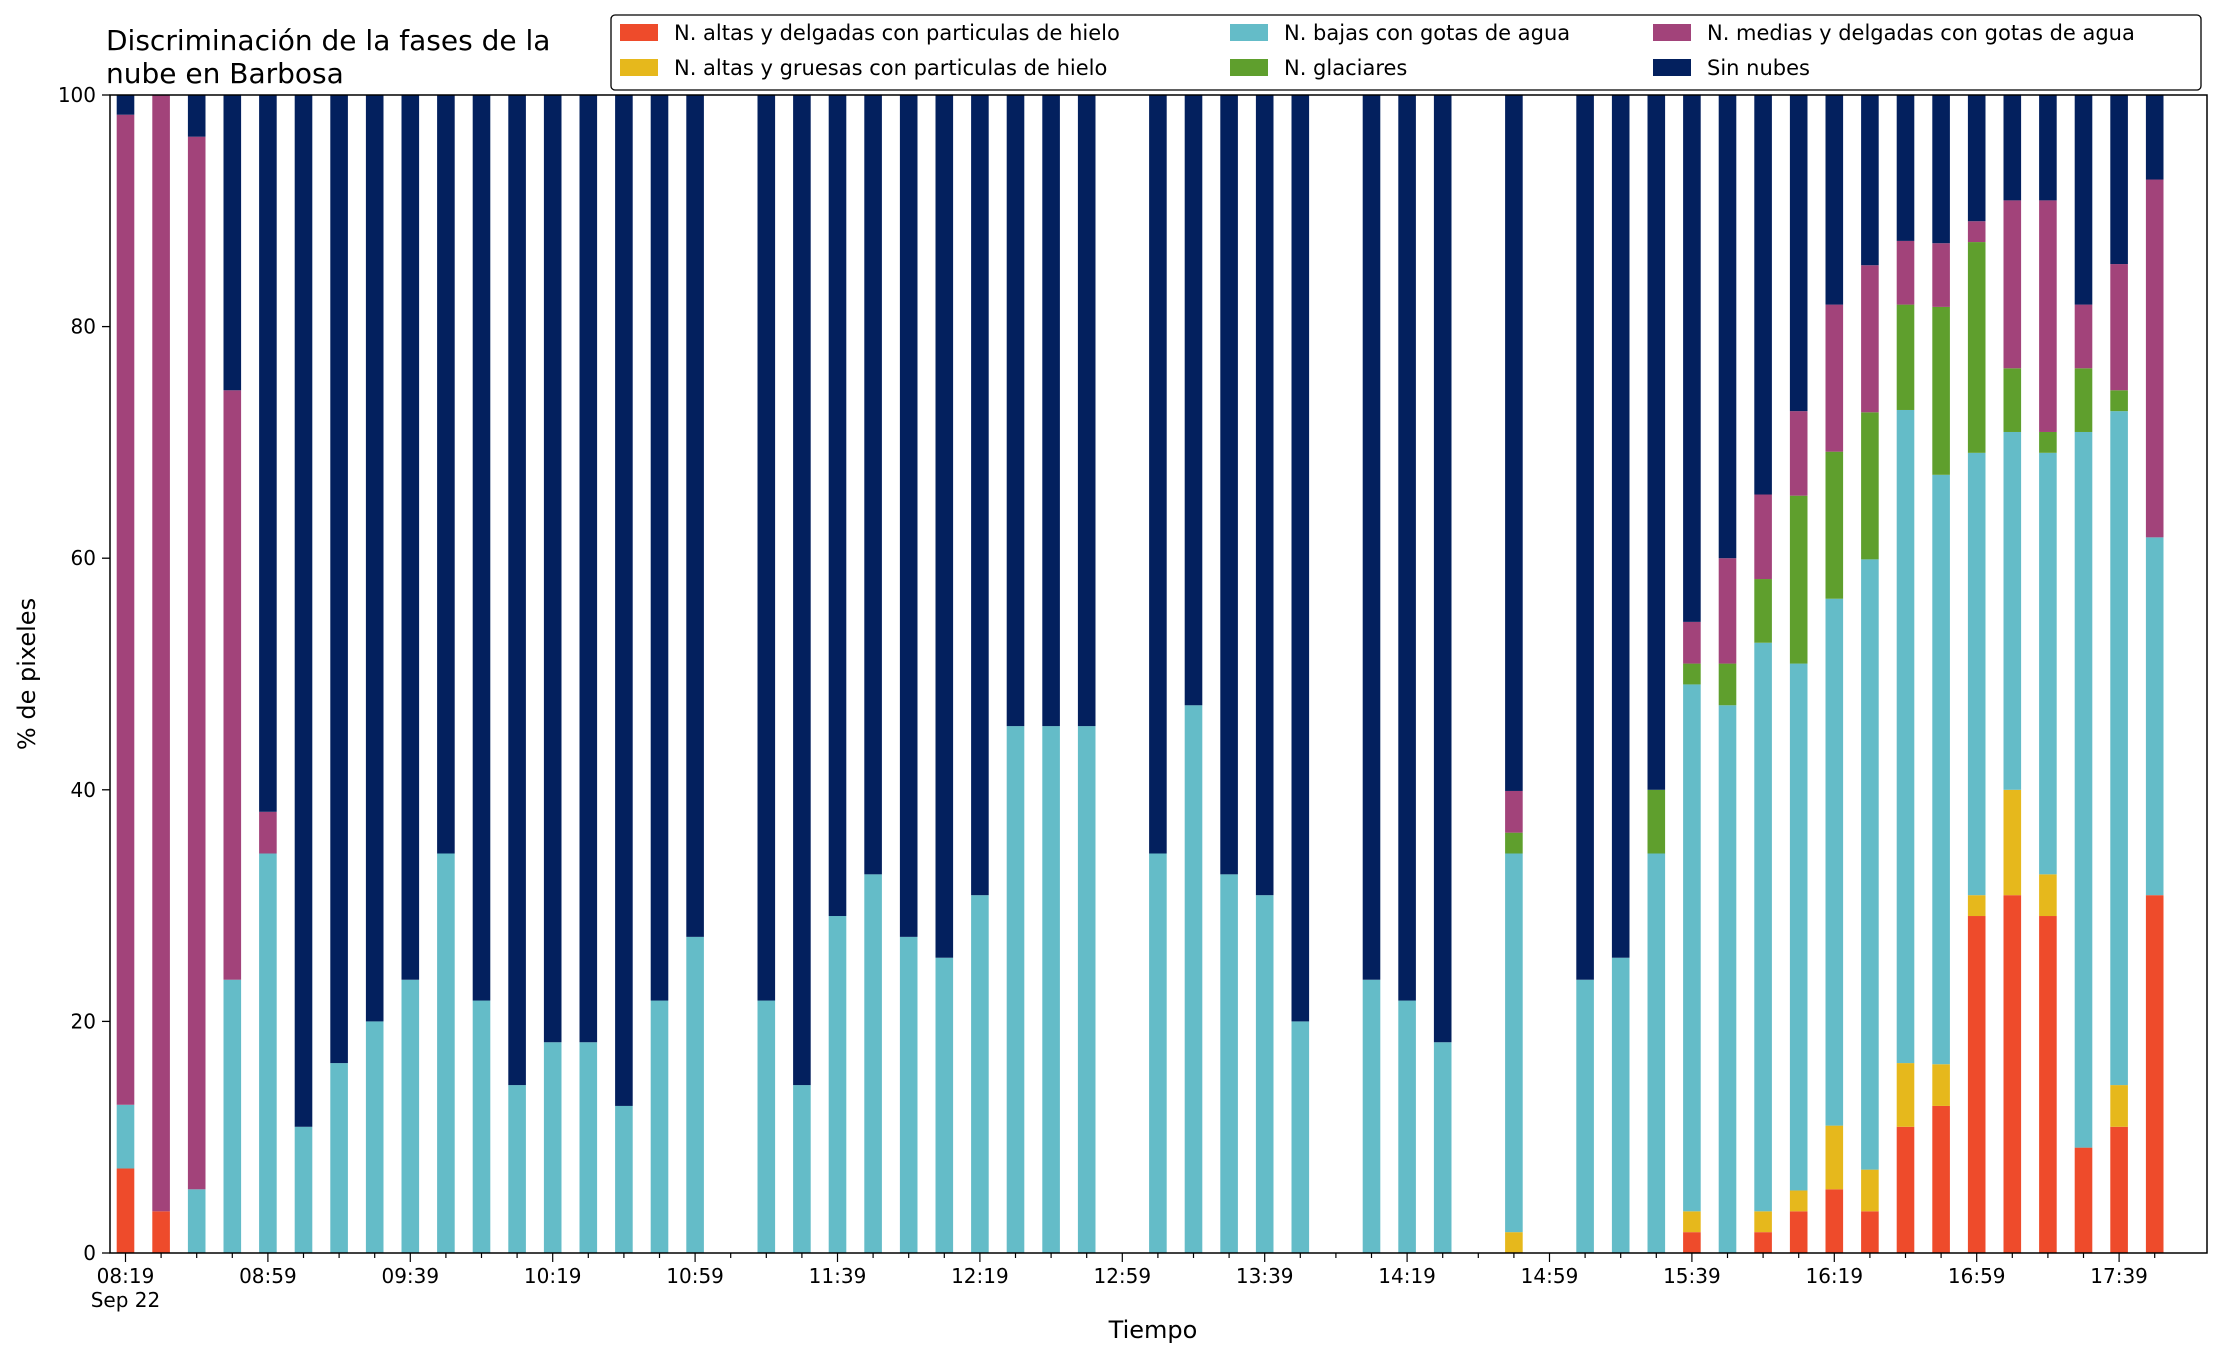  I want to click on y-tick-label-40: 40, so click(83, 790).